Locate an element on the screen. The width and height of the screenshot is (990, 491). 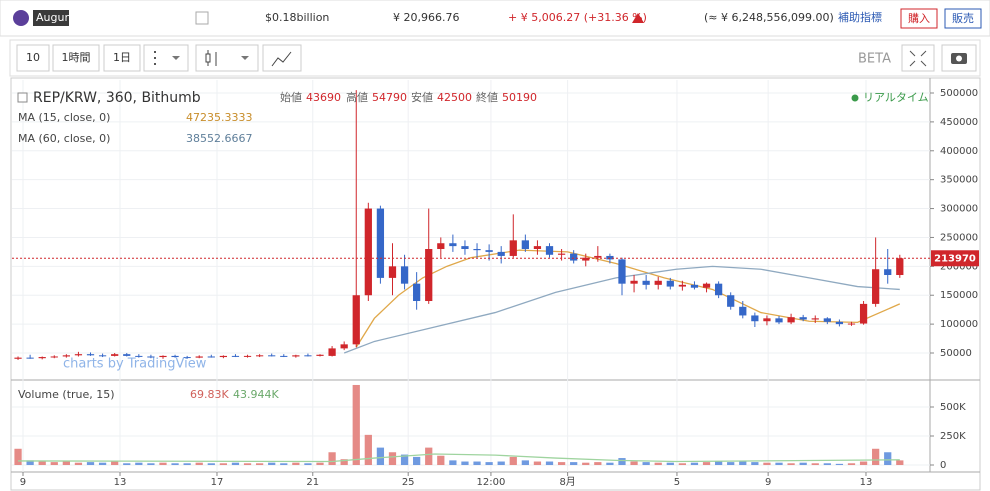
y-tick-label: 200000 is located at coordinates (959, 266).